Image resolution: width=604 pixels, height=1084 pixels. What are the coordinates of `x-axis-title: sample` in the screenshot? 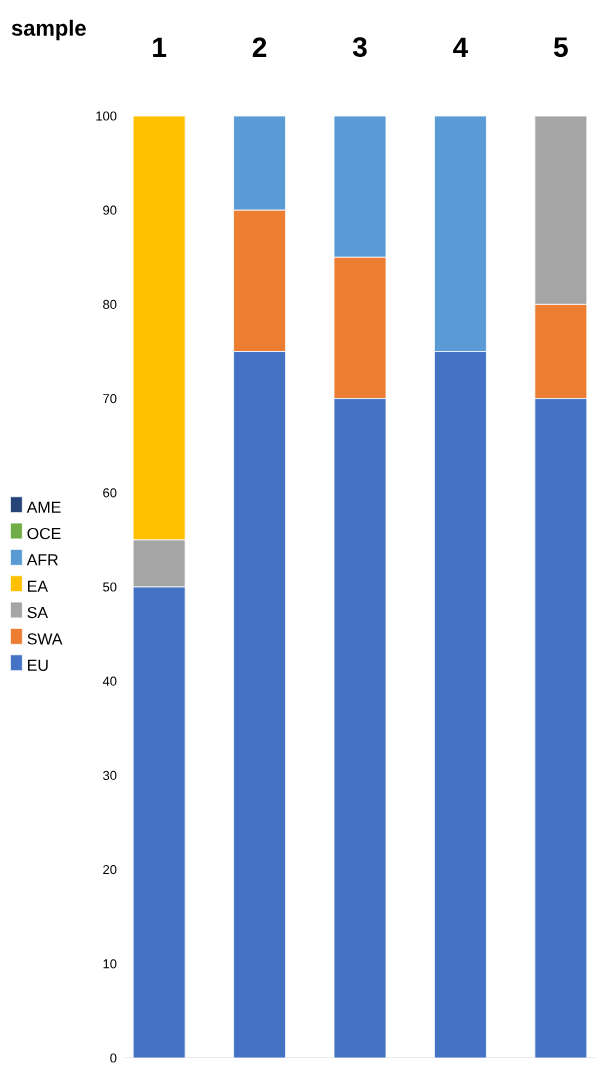 It's located at (48, 30).